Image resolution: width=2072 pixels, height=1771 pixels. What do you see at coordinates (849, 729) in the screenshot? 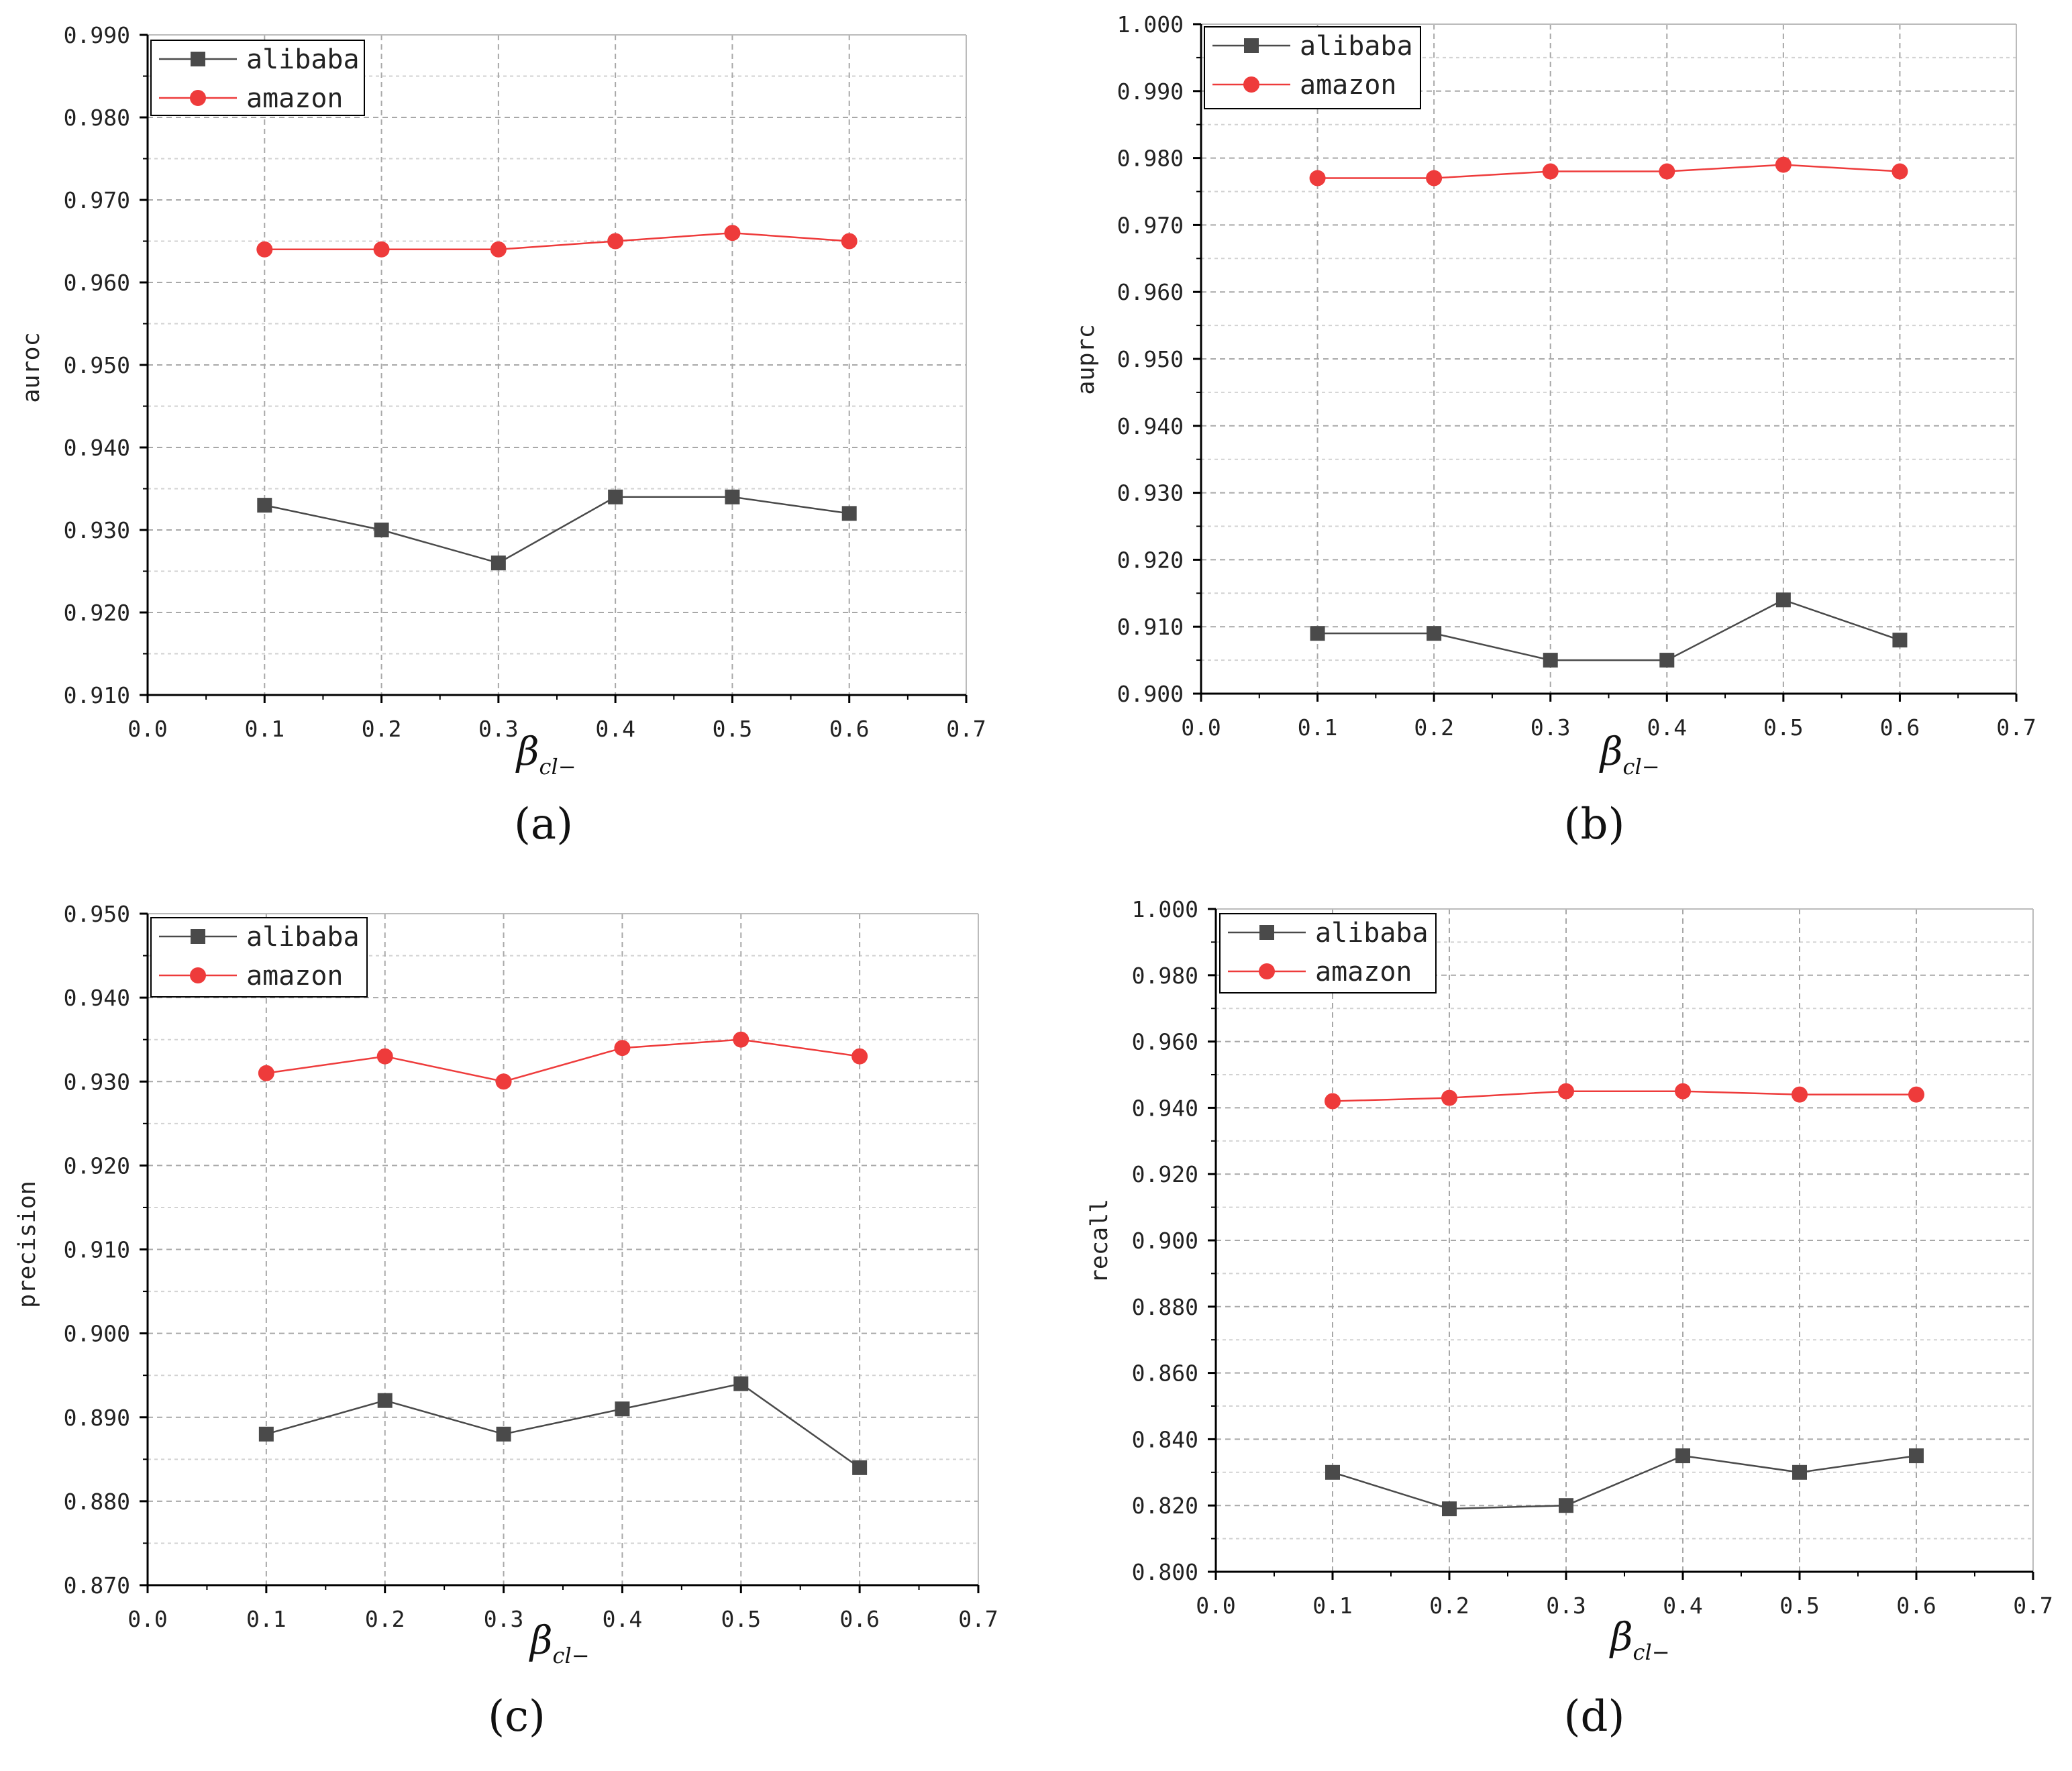
I see `x-tick-label: 0.6` at bounding box center [849, 729].